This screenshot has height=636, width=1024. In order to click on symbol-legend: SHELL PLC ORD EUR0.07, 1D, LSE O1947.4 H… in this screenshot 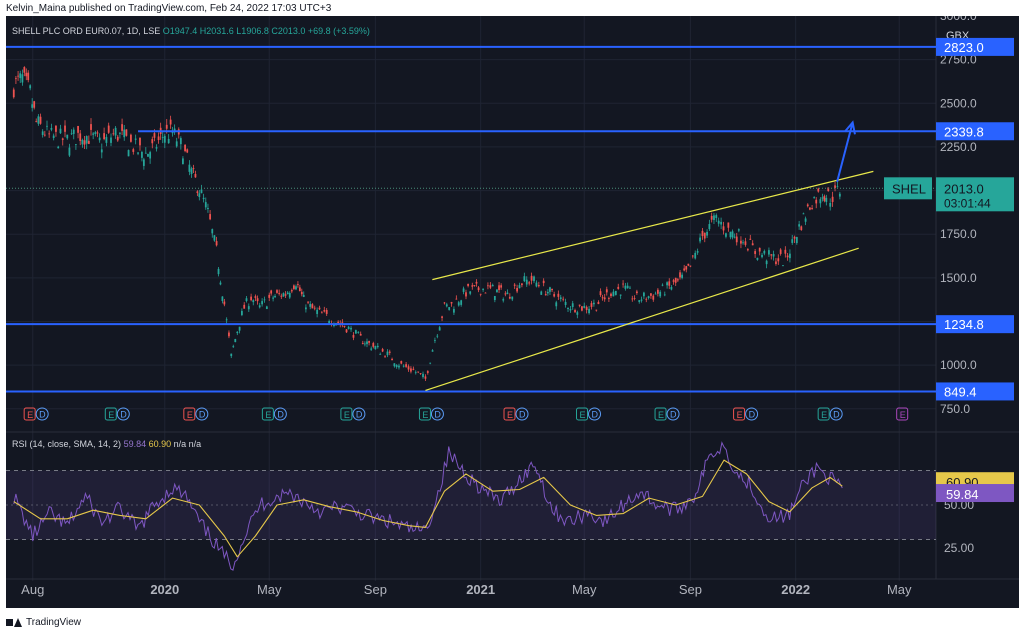, I will do `click(191, 31)`.